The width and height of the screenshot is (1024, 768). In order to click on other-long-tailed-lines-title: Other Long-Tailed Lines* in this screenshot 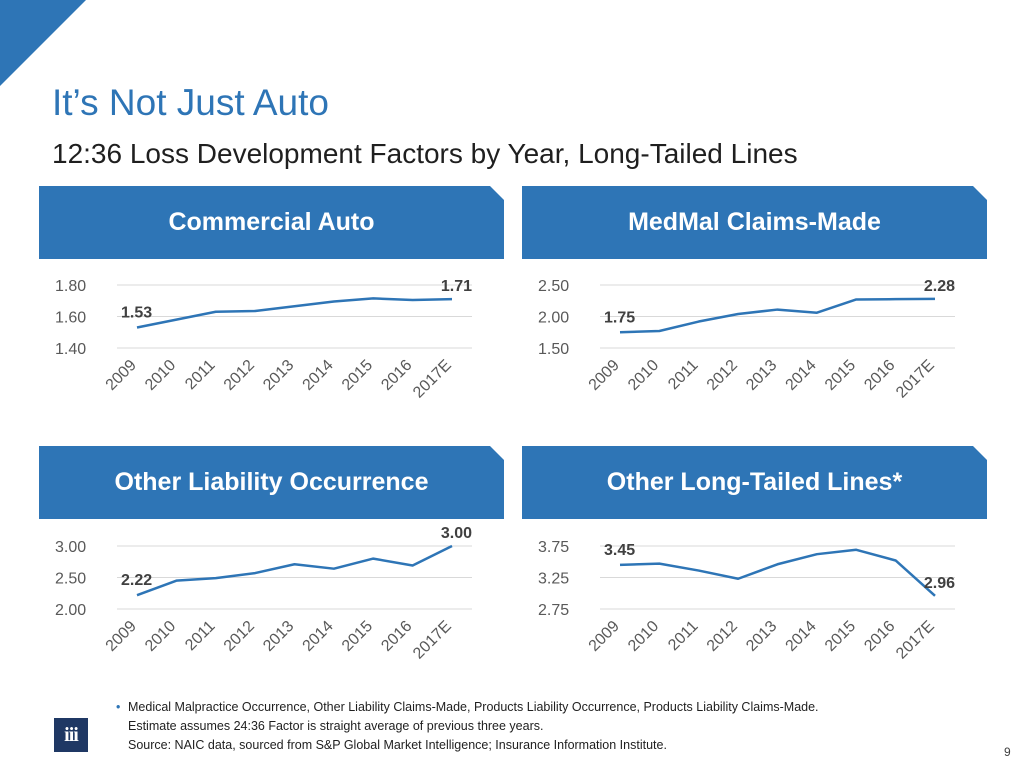, I will do `click(754, 482)`.